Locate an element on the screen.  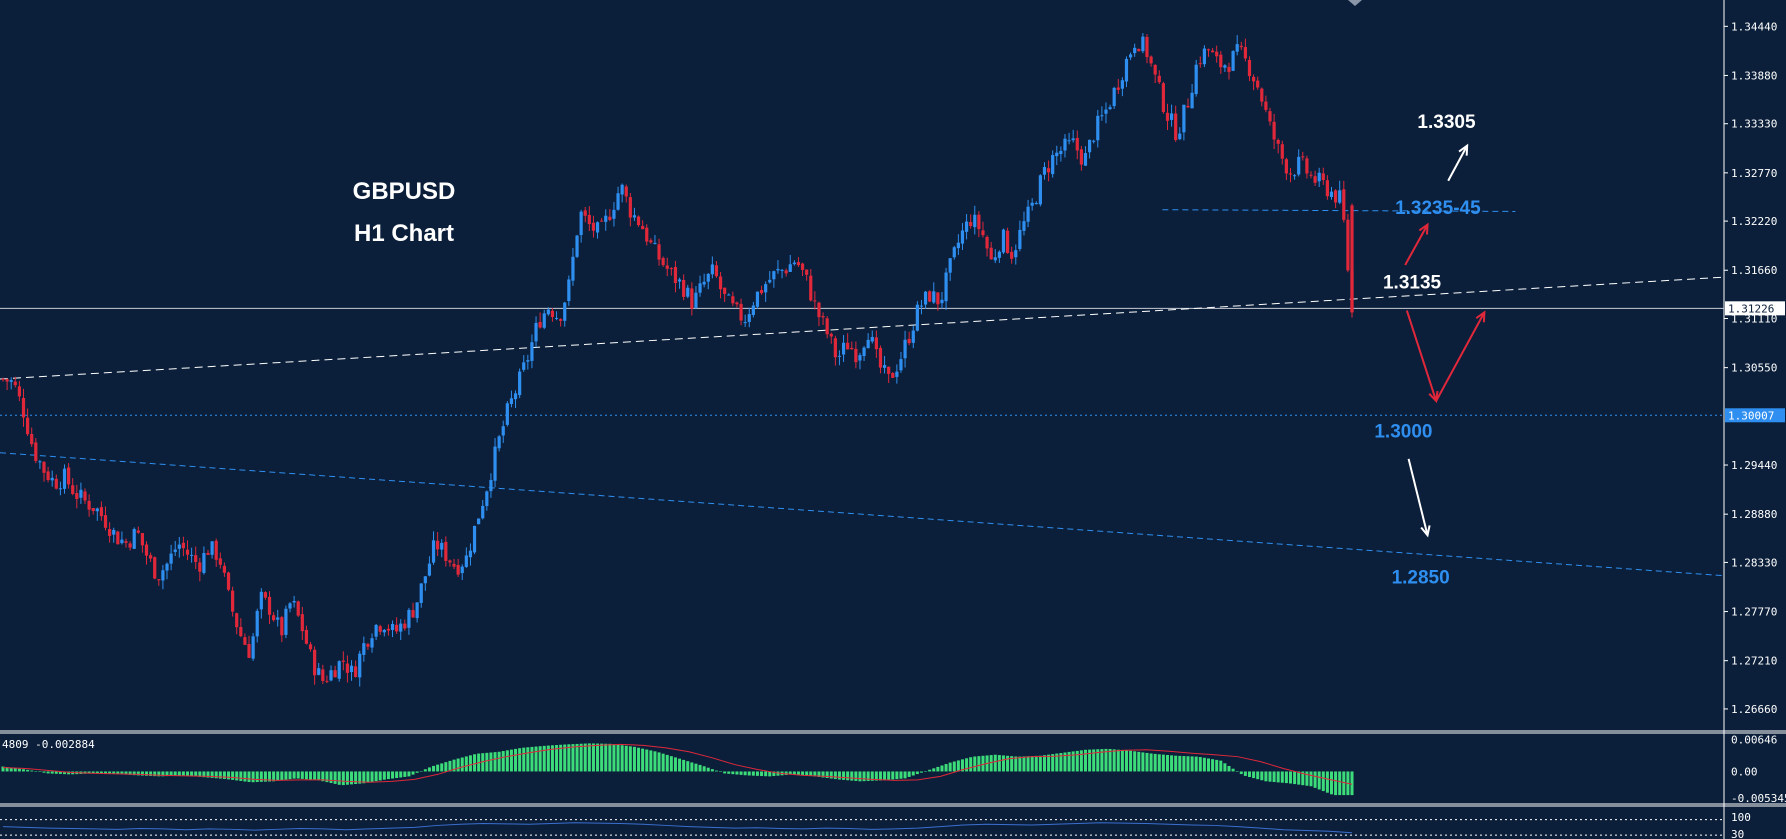
chart-subtitle: H1 Chart is located at coordinates (404, 233).